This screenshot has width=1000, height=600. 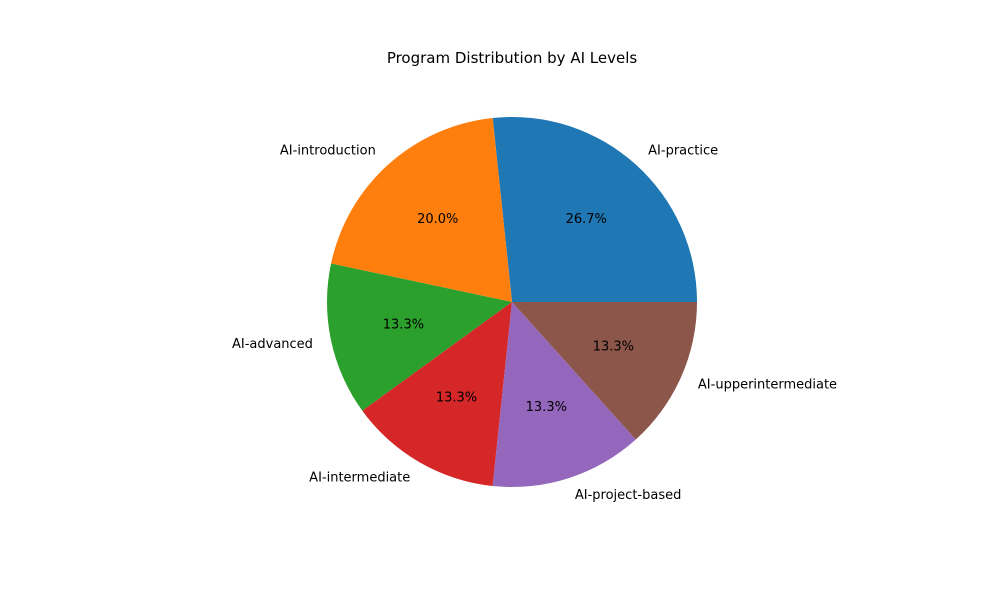 What do you see at coordinates (586, 219) in the screenshot?
I see `percent-label-ai-practice: 26.7%` at bounding box center [586, 219].